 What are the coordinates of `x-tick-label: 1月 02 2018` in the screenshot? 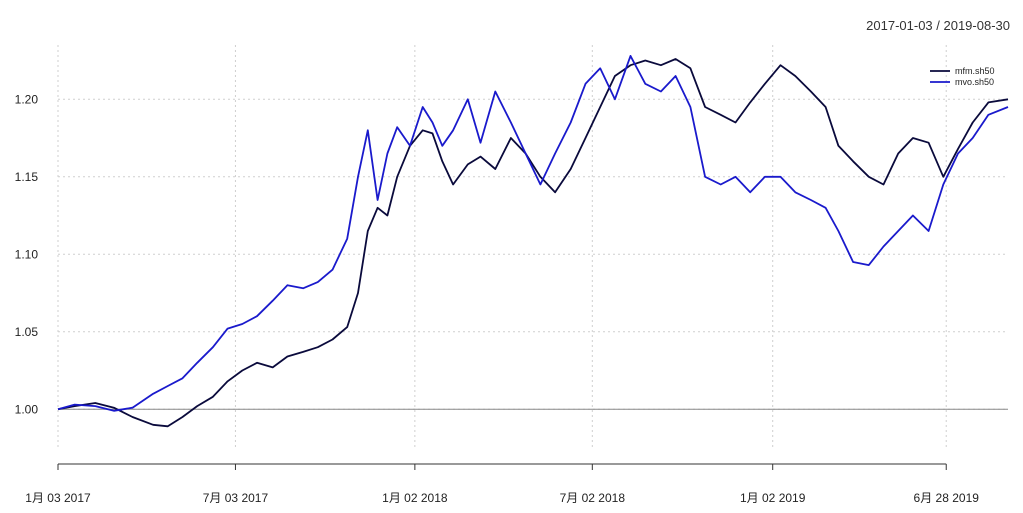 It's located at (415, 498).